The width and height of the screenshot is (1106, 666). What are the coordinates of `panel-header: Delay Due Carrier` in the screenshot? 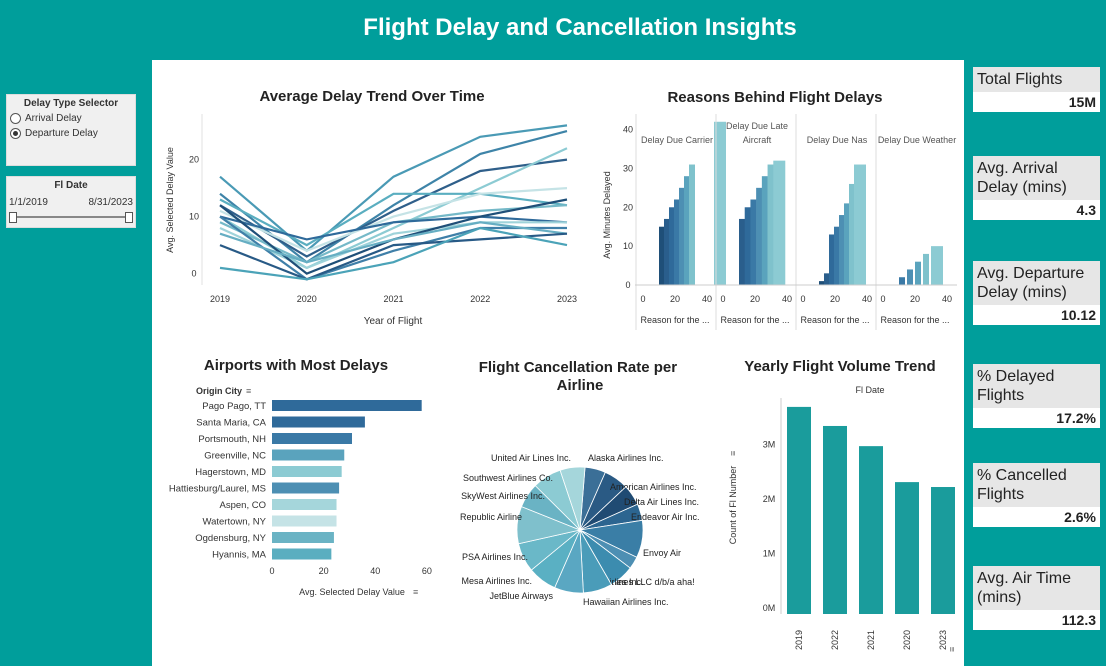 It's located at (677, 140).